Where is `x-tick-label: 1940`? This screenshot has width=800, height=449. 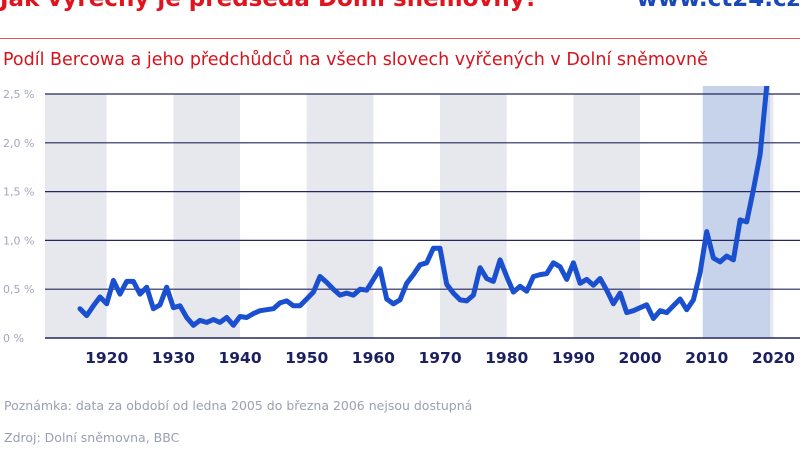
x-tick-label: 1940 is located at coordinates (239, 358).